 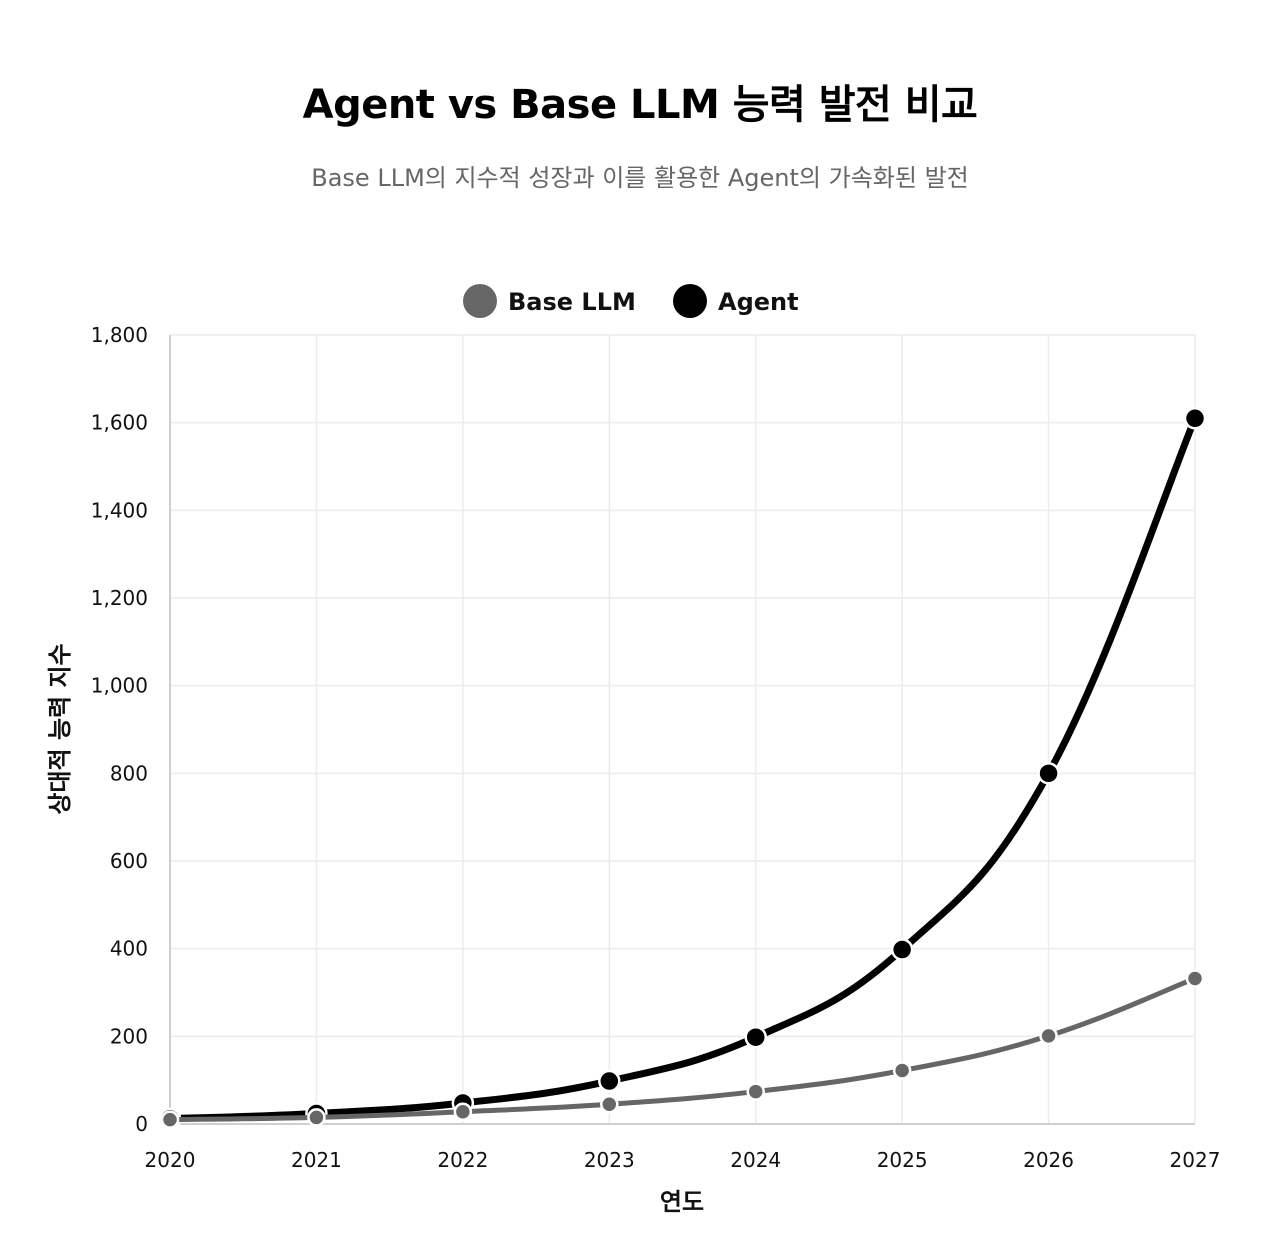 What do you see at coordinates (316, 1160) in the screenshot?
I see `x-tick-label: 2021` at bounding box center [316, 1160].